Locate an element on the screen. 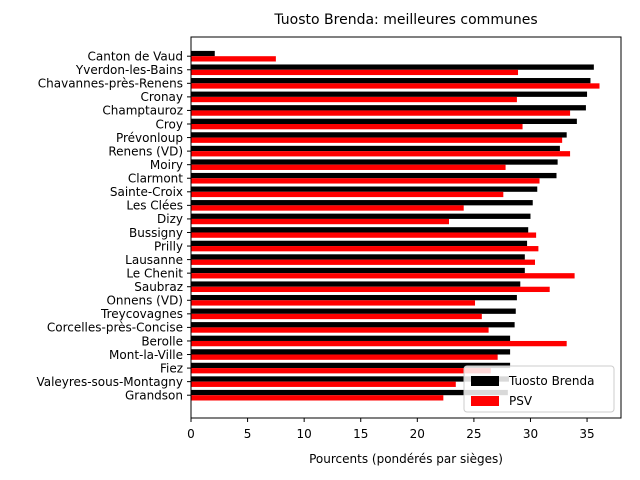 The height and width of the screenshot is (480, 640). y-tick-label: Valeyres-sous-Montagny is located at coordinates (109, 382).